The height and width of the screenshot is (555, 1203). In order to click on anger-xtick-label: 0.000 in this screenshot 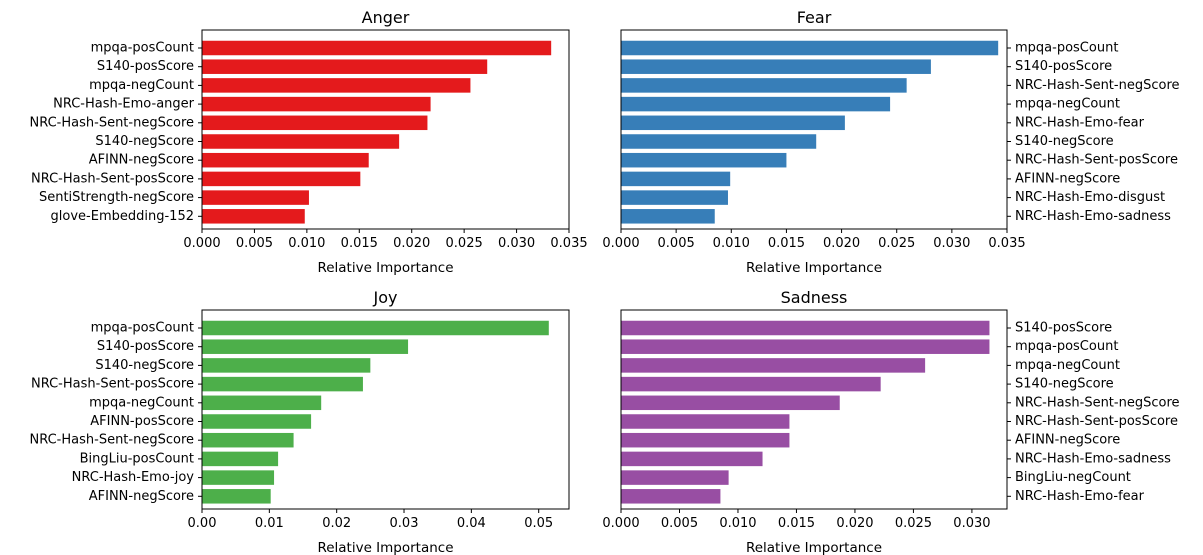, I will do `click(201, 243)`.